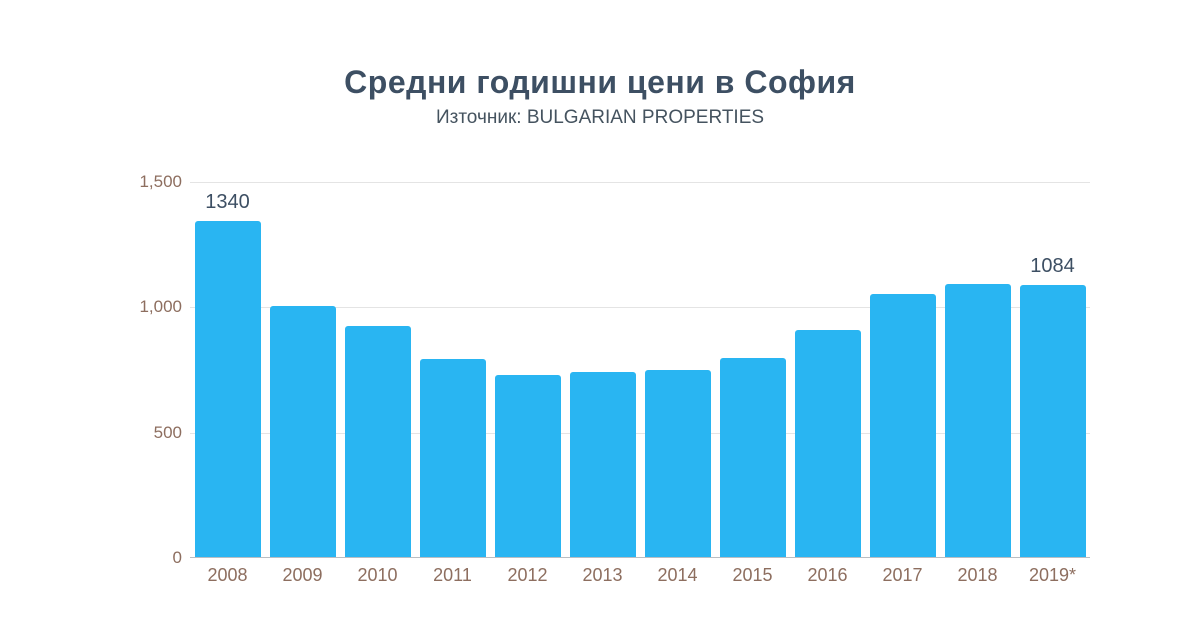 The height and width of the screenshot is (628, 1200). Describe the element at coordinates (167, 432) in the screenshot. I see `y-axis-tick-label: 500` at that location.